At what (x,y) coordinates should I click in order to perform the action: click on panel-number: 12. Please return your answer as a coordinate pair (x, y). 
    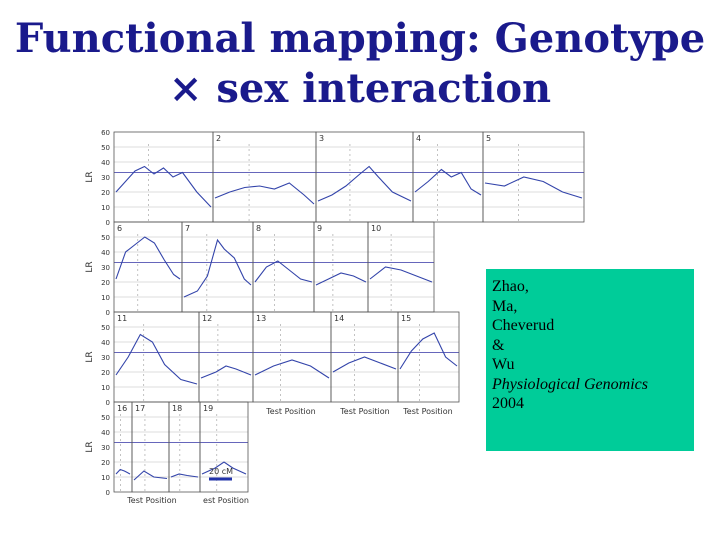
    Looking at the image, I should click on (207, 318).